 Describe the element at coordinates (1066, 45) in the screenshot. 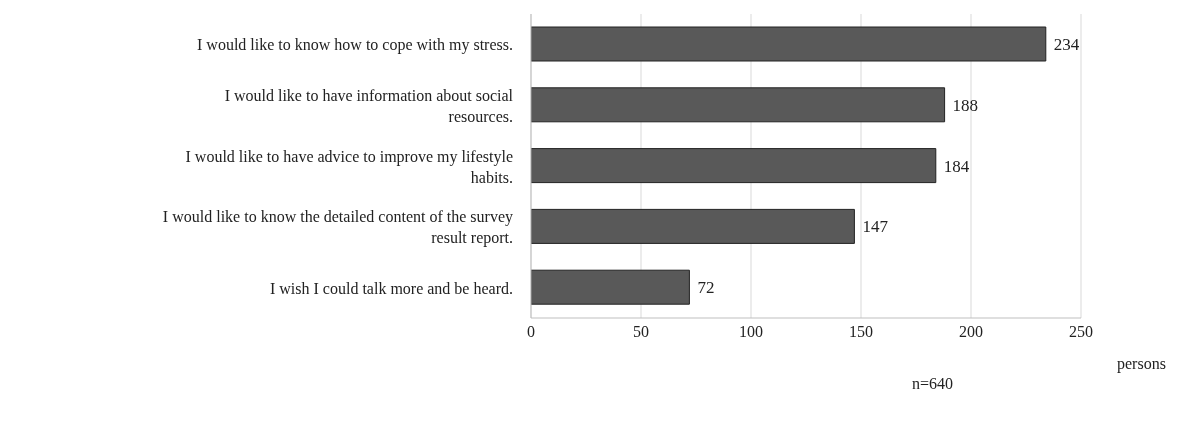

I see `data-label: 234` at that location.